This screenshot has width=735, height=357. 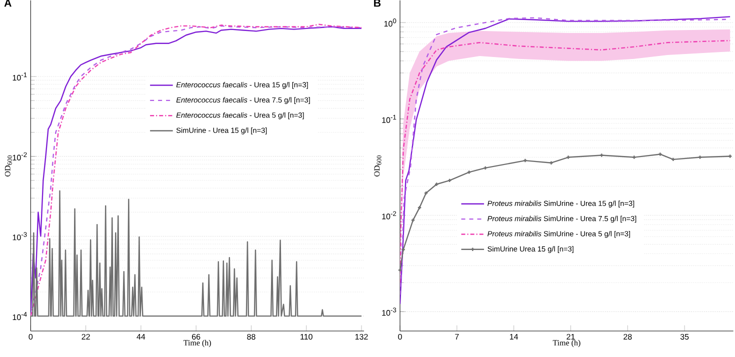 What do you see at coordinates (251, 337) in the screenshot?
I see `x-tick-label: 88` at bounding box center [251, 337].